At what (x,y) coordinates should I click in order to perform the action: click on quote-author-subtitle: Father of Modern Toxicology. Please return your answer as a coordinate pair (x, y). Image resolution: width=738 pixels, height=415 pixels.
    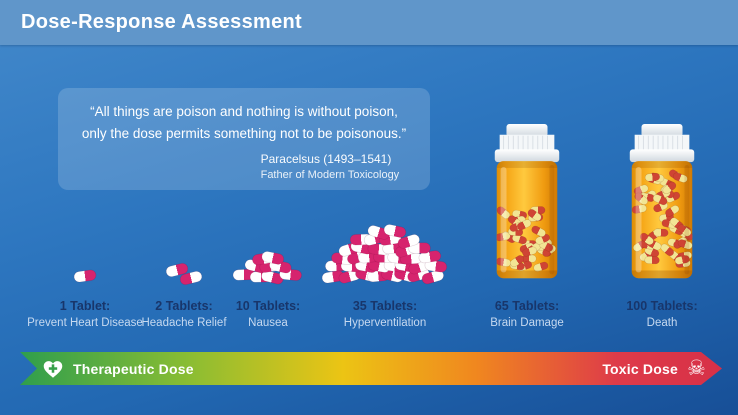
    Looking at the image, I should click on (330, 175).